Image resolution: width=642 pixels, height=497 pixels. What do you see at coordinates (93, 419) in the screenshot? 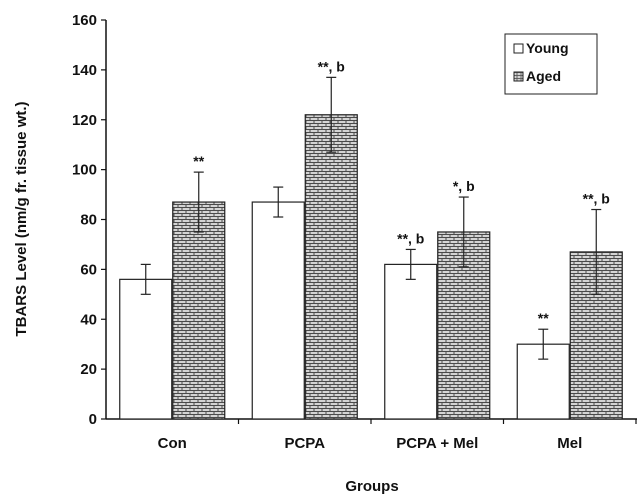
I see `y-tick-label: 0` at bounding box center [93, 419].